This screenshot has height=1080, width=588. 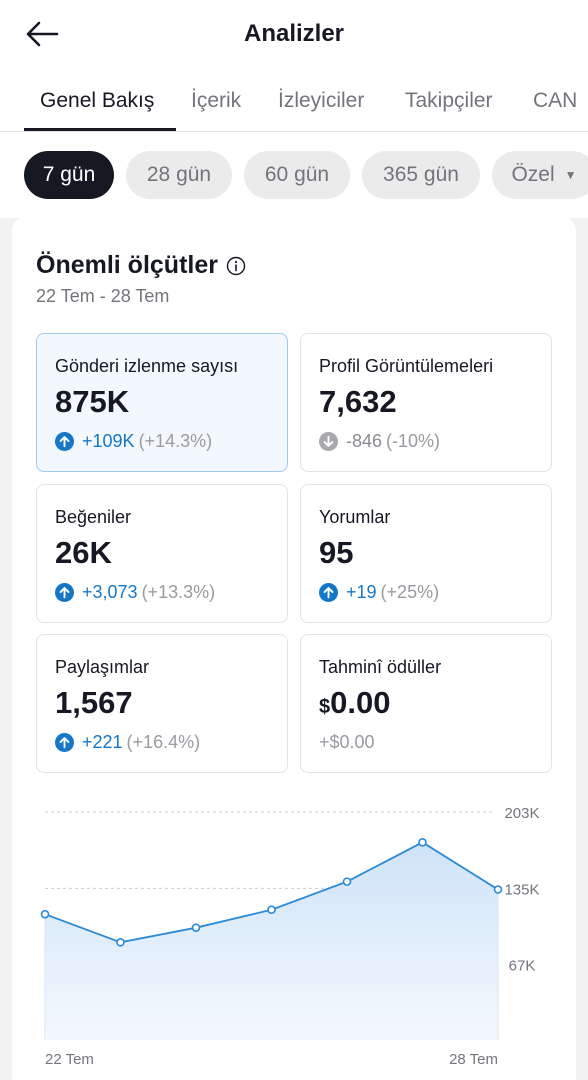 I want to click on metric-delta: -846, so click(x=364, y=441).